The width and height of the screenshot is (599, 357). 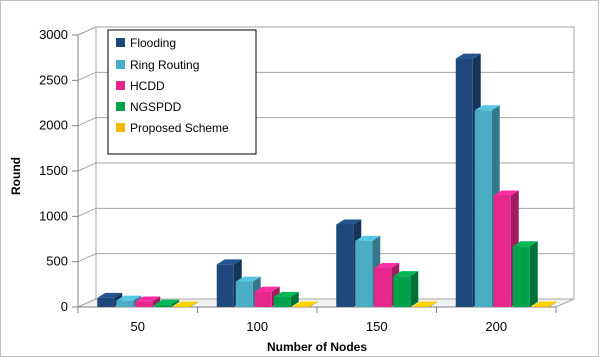 What do you see at coordinates (156, 107) in the screenshot?
I see `legend-label-ngspdd: NGSPDD` at bounding box center [156, 107].